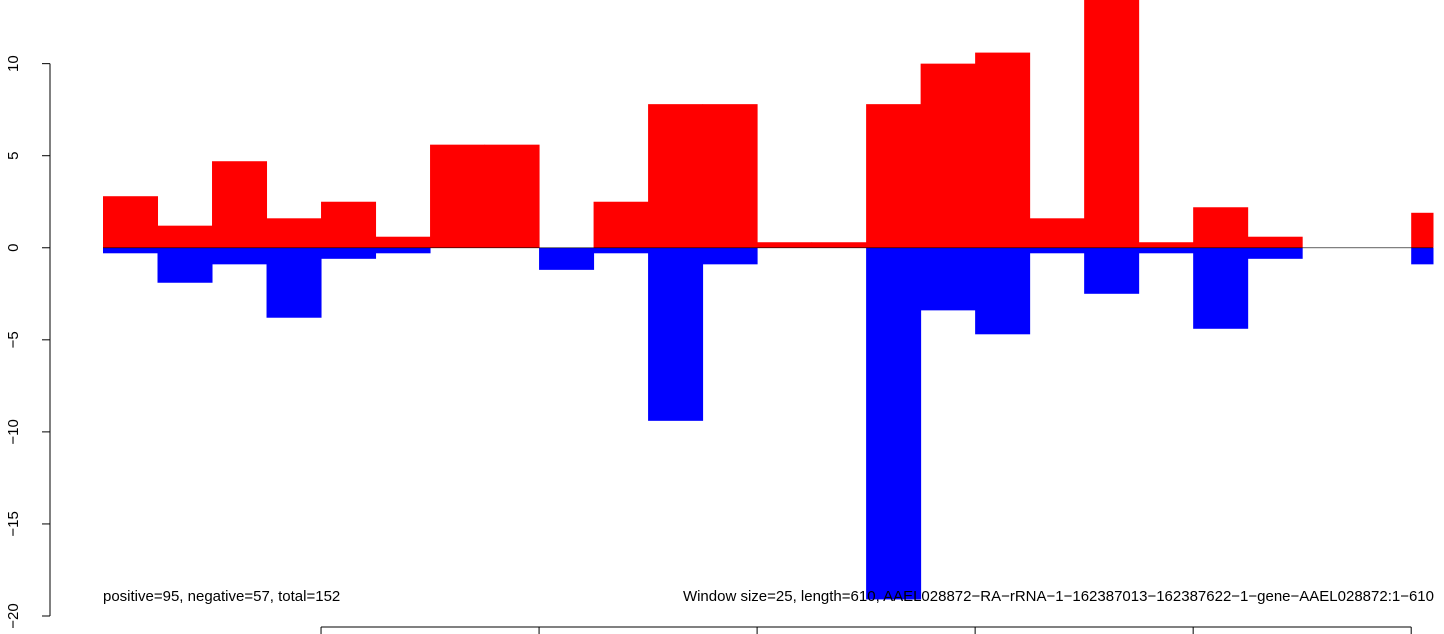 The image size is (1444, 634). What do you see at coordinates (13, 523) in the screenshot?
I see `y-tick-label-1: −15` at bounding box center [13, 523].